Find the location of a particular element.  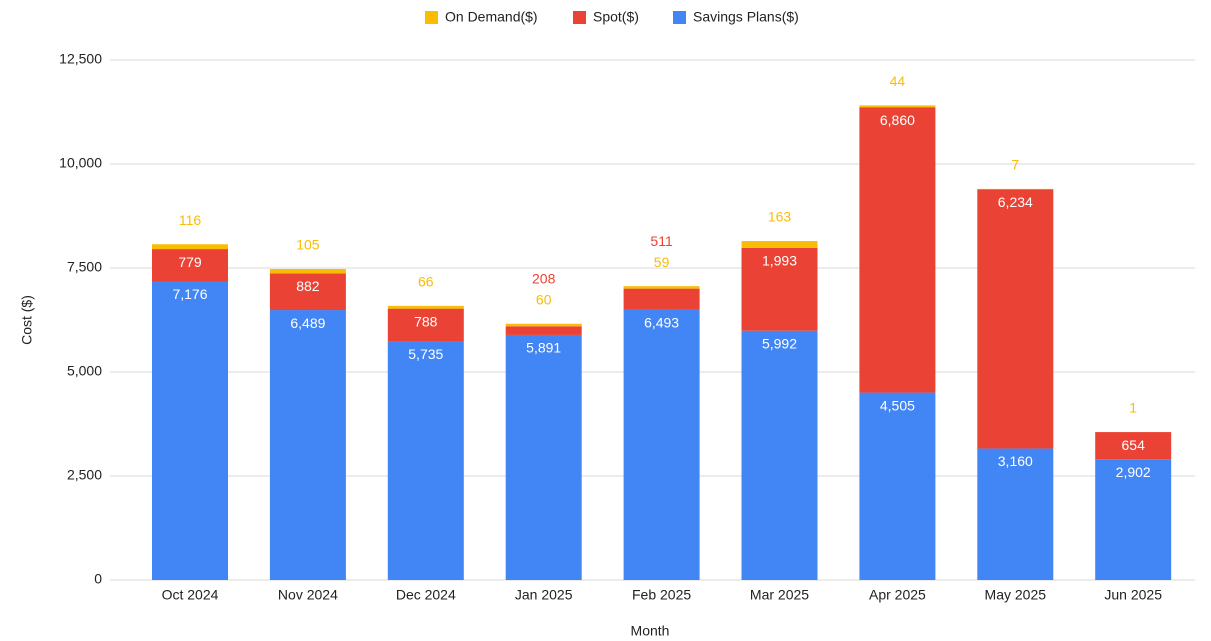

data-label: 208 is located at coordinates (544, 278).